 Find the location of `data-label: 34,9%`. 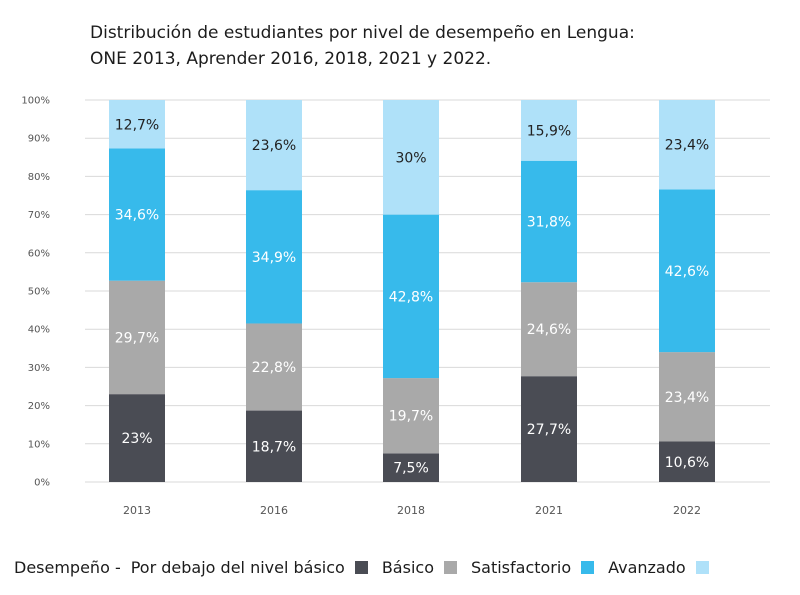

data-label: 34,9% is located at coordinates (274, 258).